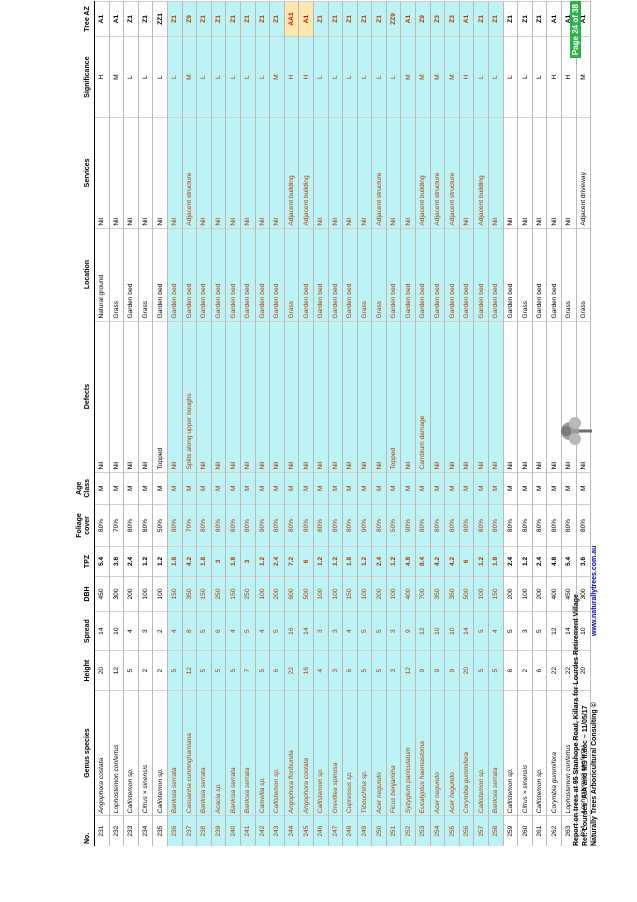 The width and height of the screenshot is (637, 902). What do you see at coordinates (189, 594) in the screenshot?
I see `cell-dbh: 350` at bounding box center [189, 594].